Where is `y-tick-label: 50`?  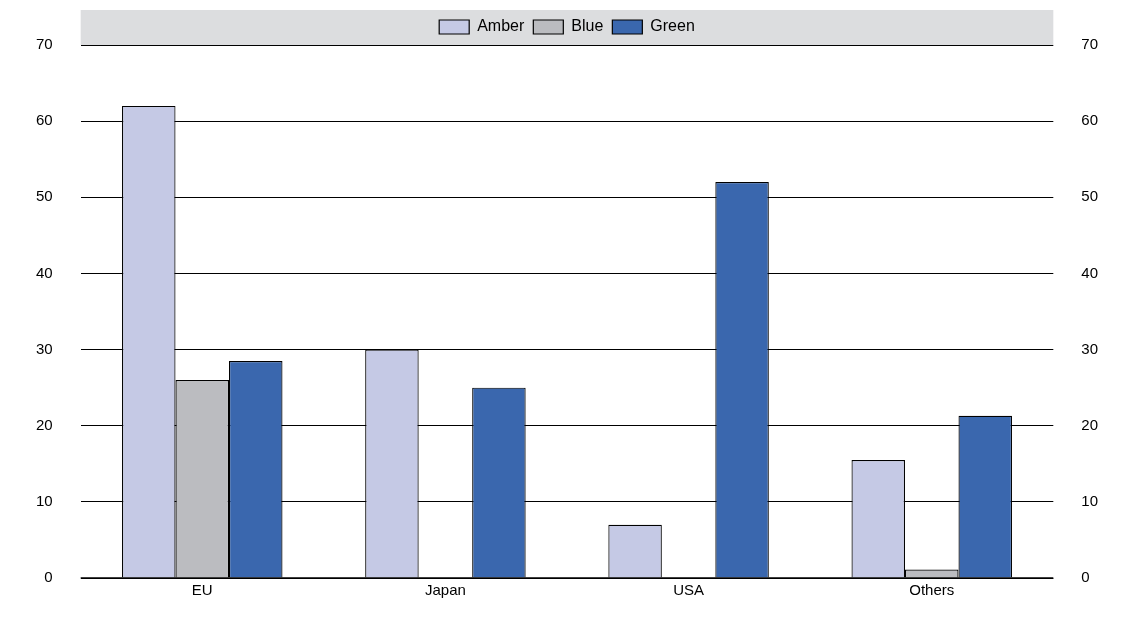 y-tick-label: 50 is located at coordinates (44, 196).